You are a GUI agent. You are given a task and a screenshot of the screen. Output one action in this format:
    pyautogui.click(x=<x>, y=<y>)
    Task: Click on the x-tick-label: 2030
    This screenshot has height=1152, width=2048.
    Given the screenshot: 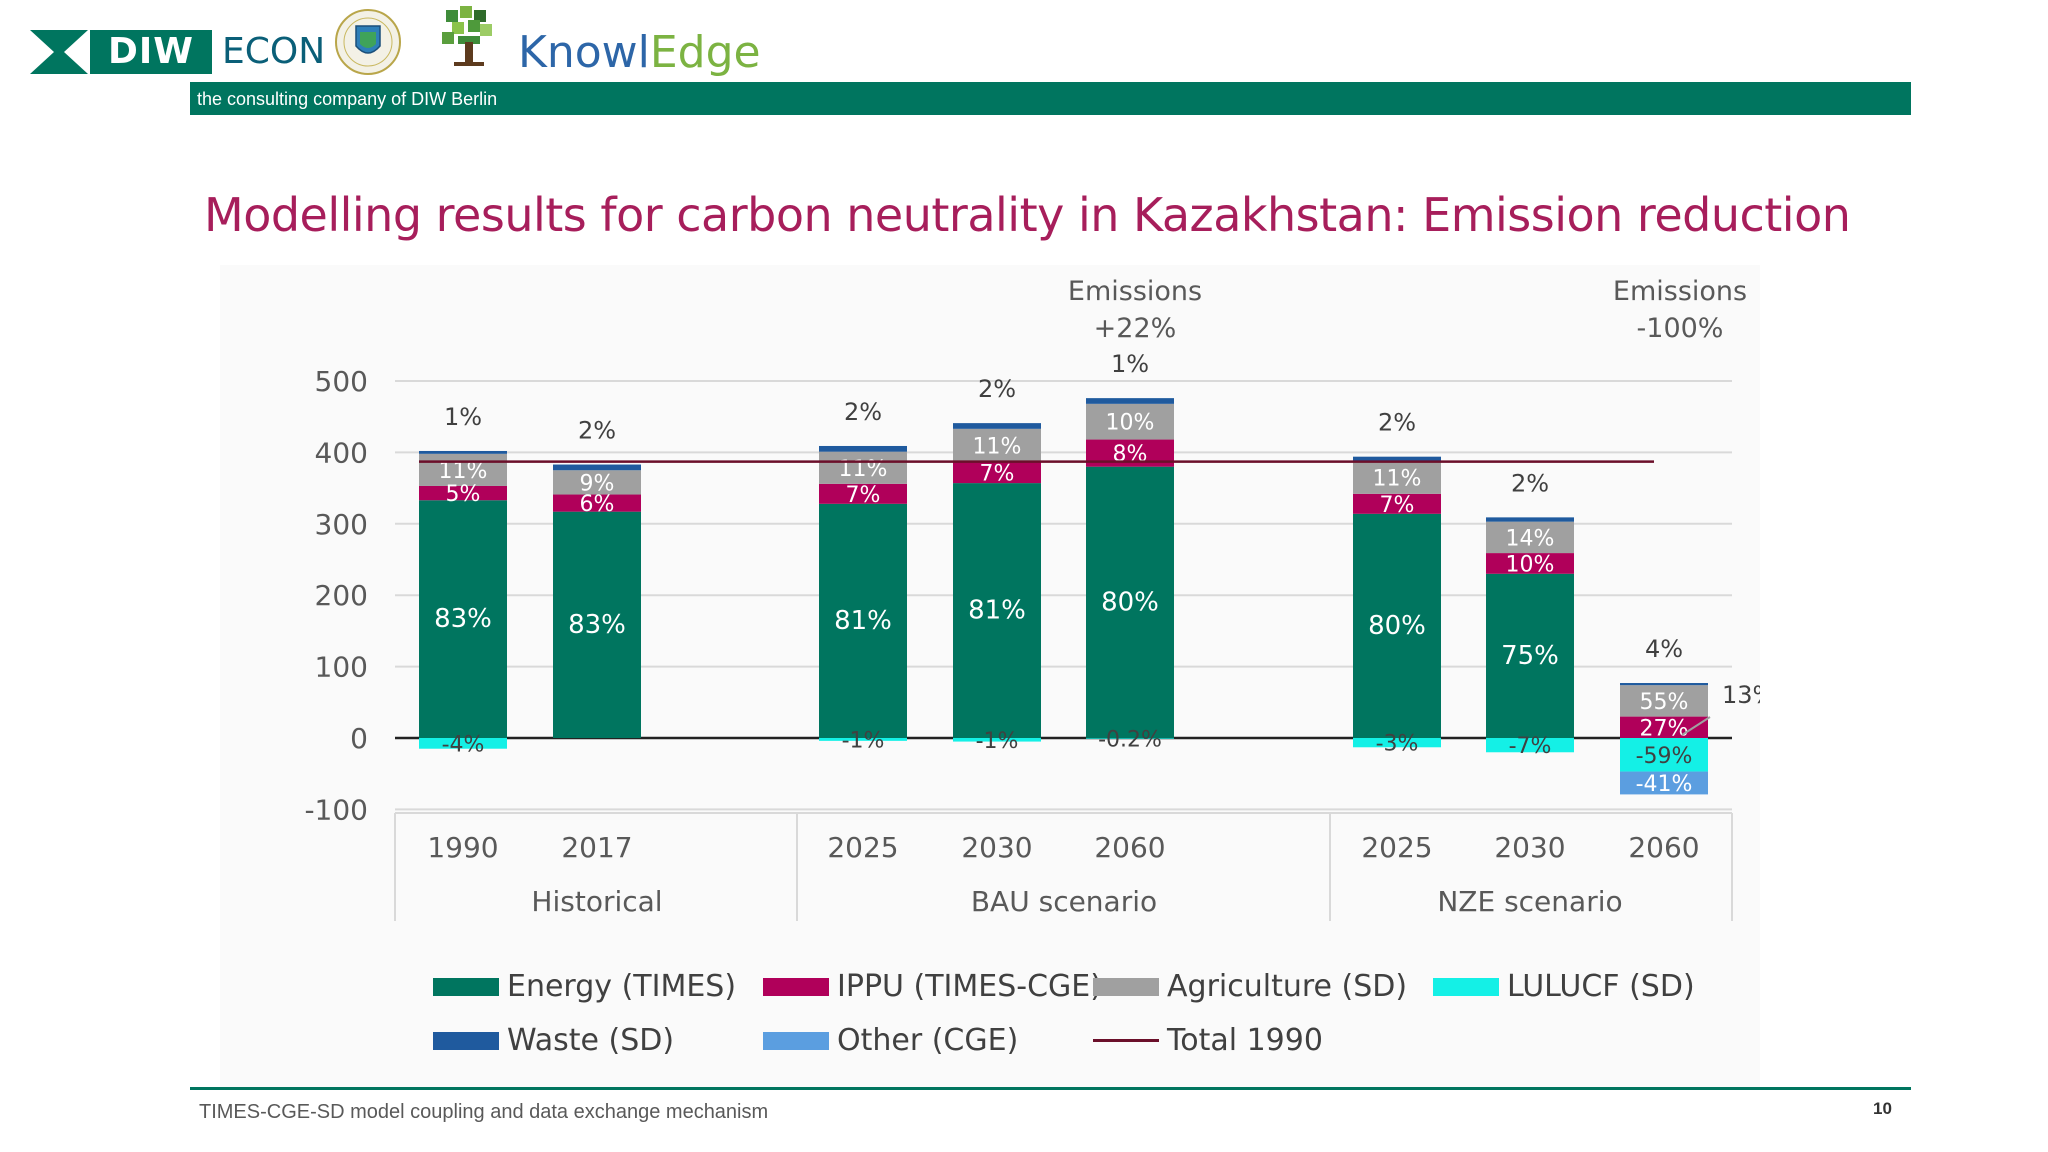 What is the action you would take?
    pyautogui.click(x=1529, y=847)
    